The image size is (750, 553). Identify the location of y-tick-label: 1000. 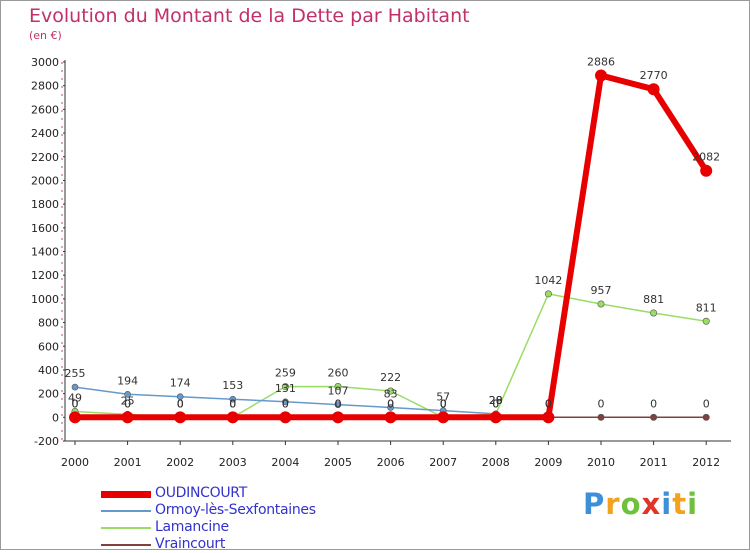
(45, 299).